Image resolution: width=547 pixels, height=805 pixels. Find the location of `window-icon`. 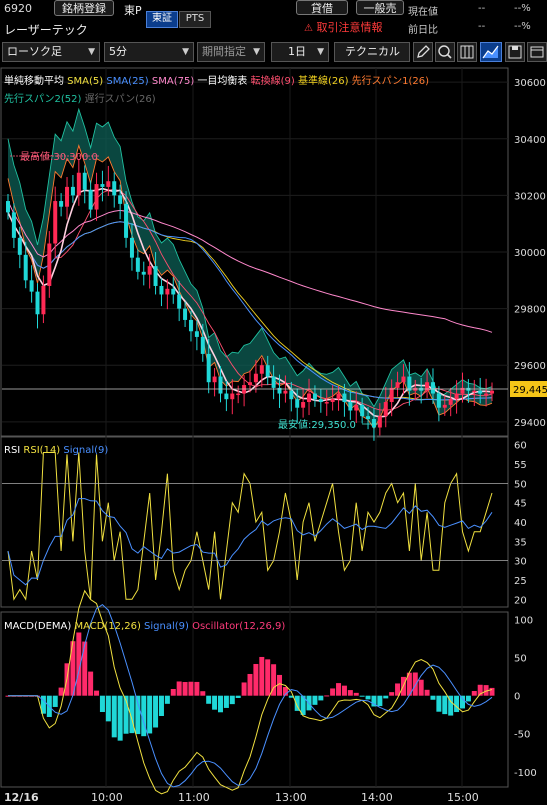

window-icon is located at coordinates (537, 52).